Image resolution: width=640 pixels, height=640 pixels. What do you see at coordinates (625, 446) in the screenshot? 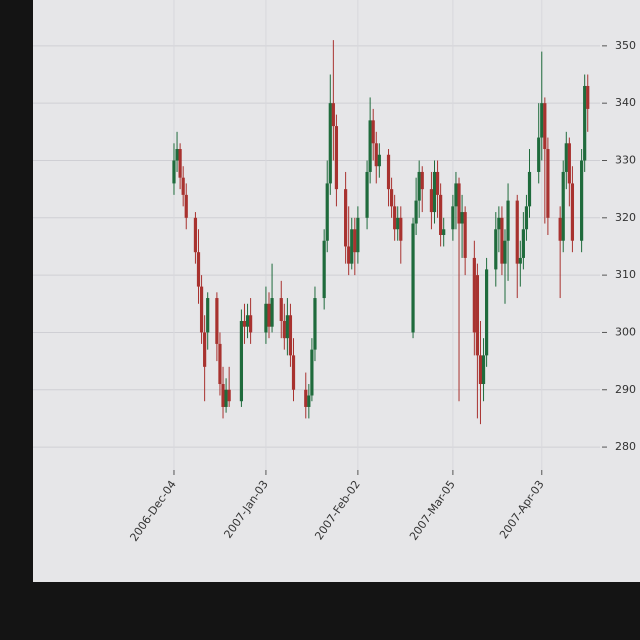
I see `y-tick-label: 280` at bounding box center [625, 446].